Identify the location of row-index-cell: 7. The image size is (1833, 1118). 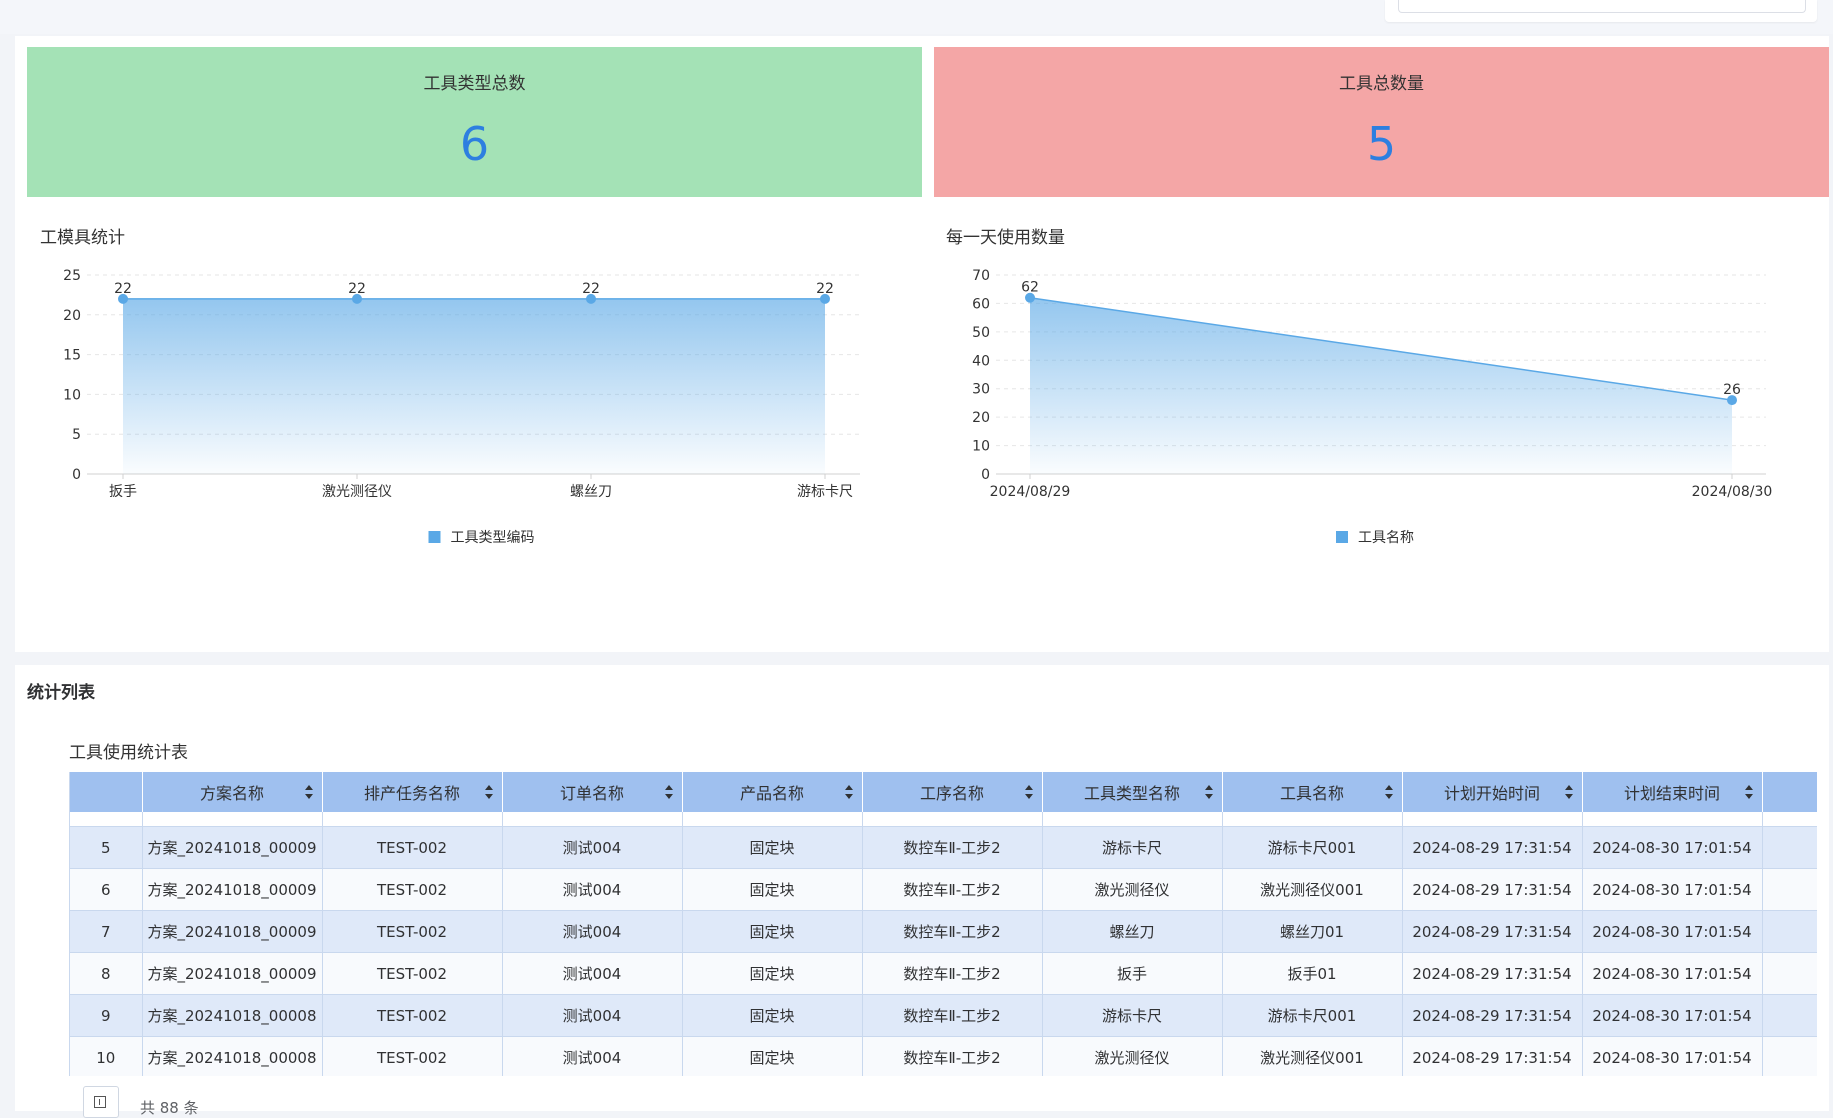
(106, 931).